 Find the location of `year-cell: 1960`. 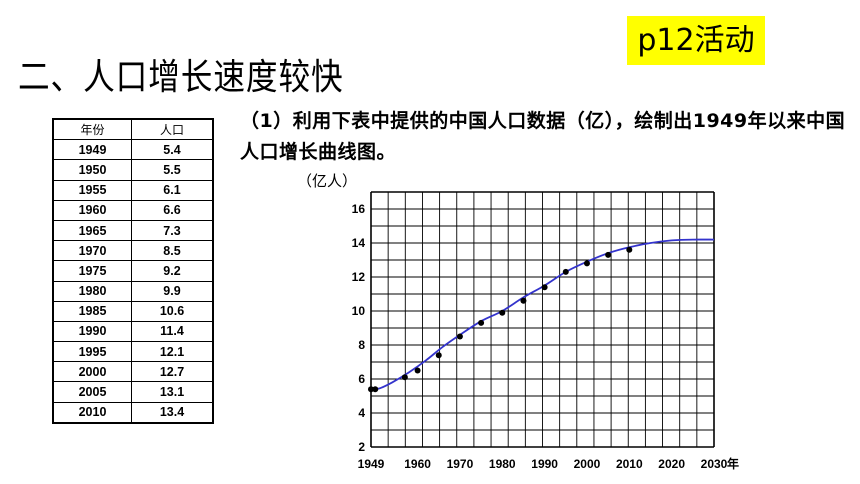

year-cell: 1960 is located at coordinates (92, 210).